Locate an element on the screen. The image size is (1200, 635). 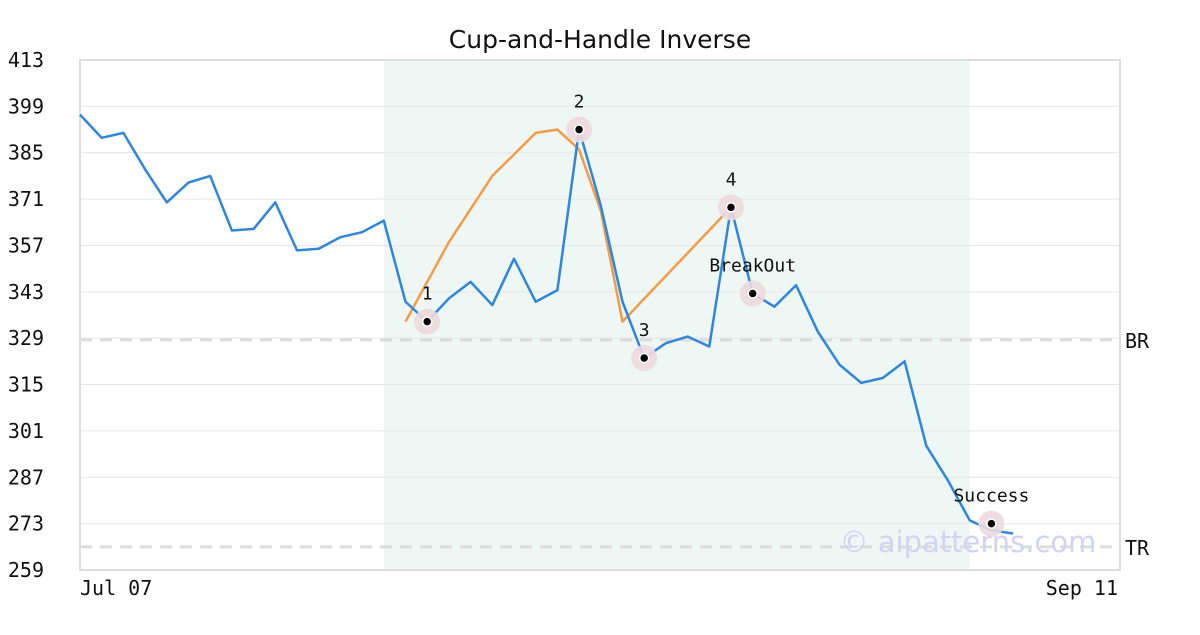
x-axis-tick-labels: Jul 07 Sep 11 is located at coordinates (599, 588).